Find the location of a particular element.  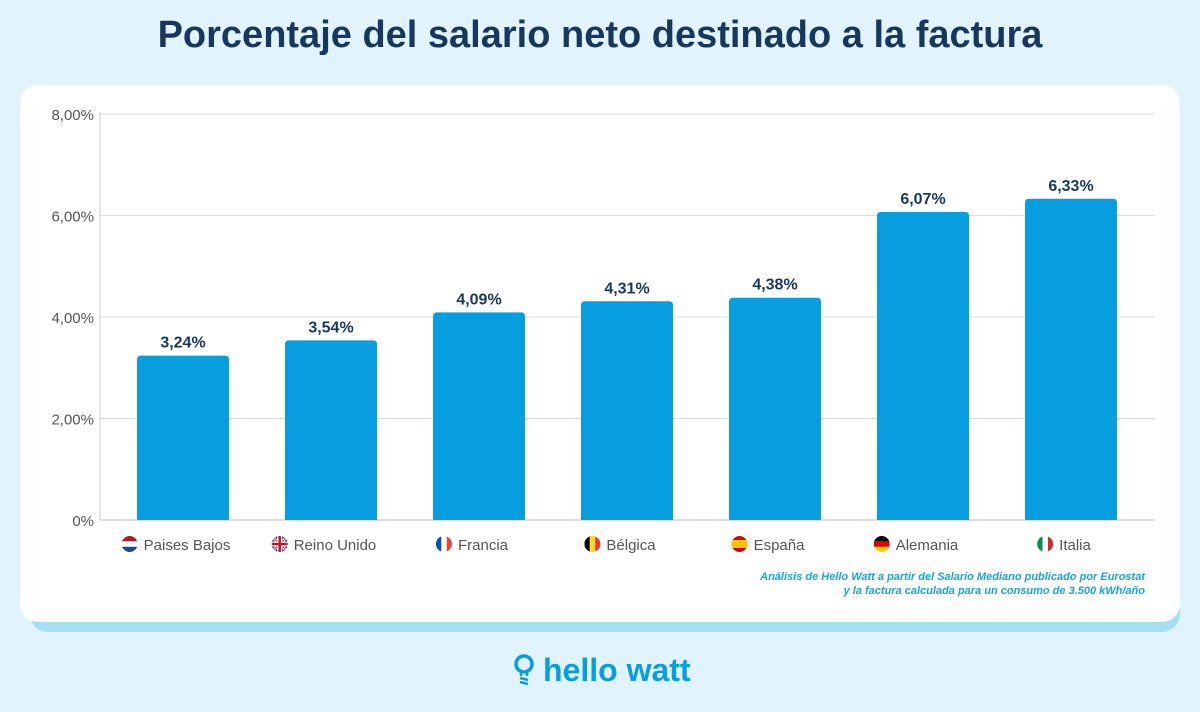

y-tick-label: 0% is located at coordinates (83, 521).